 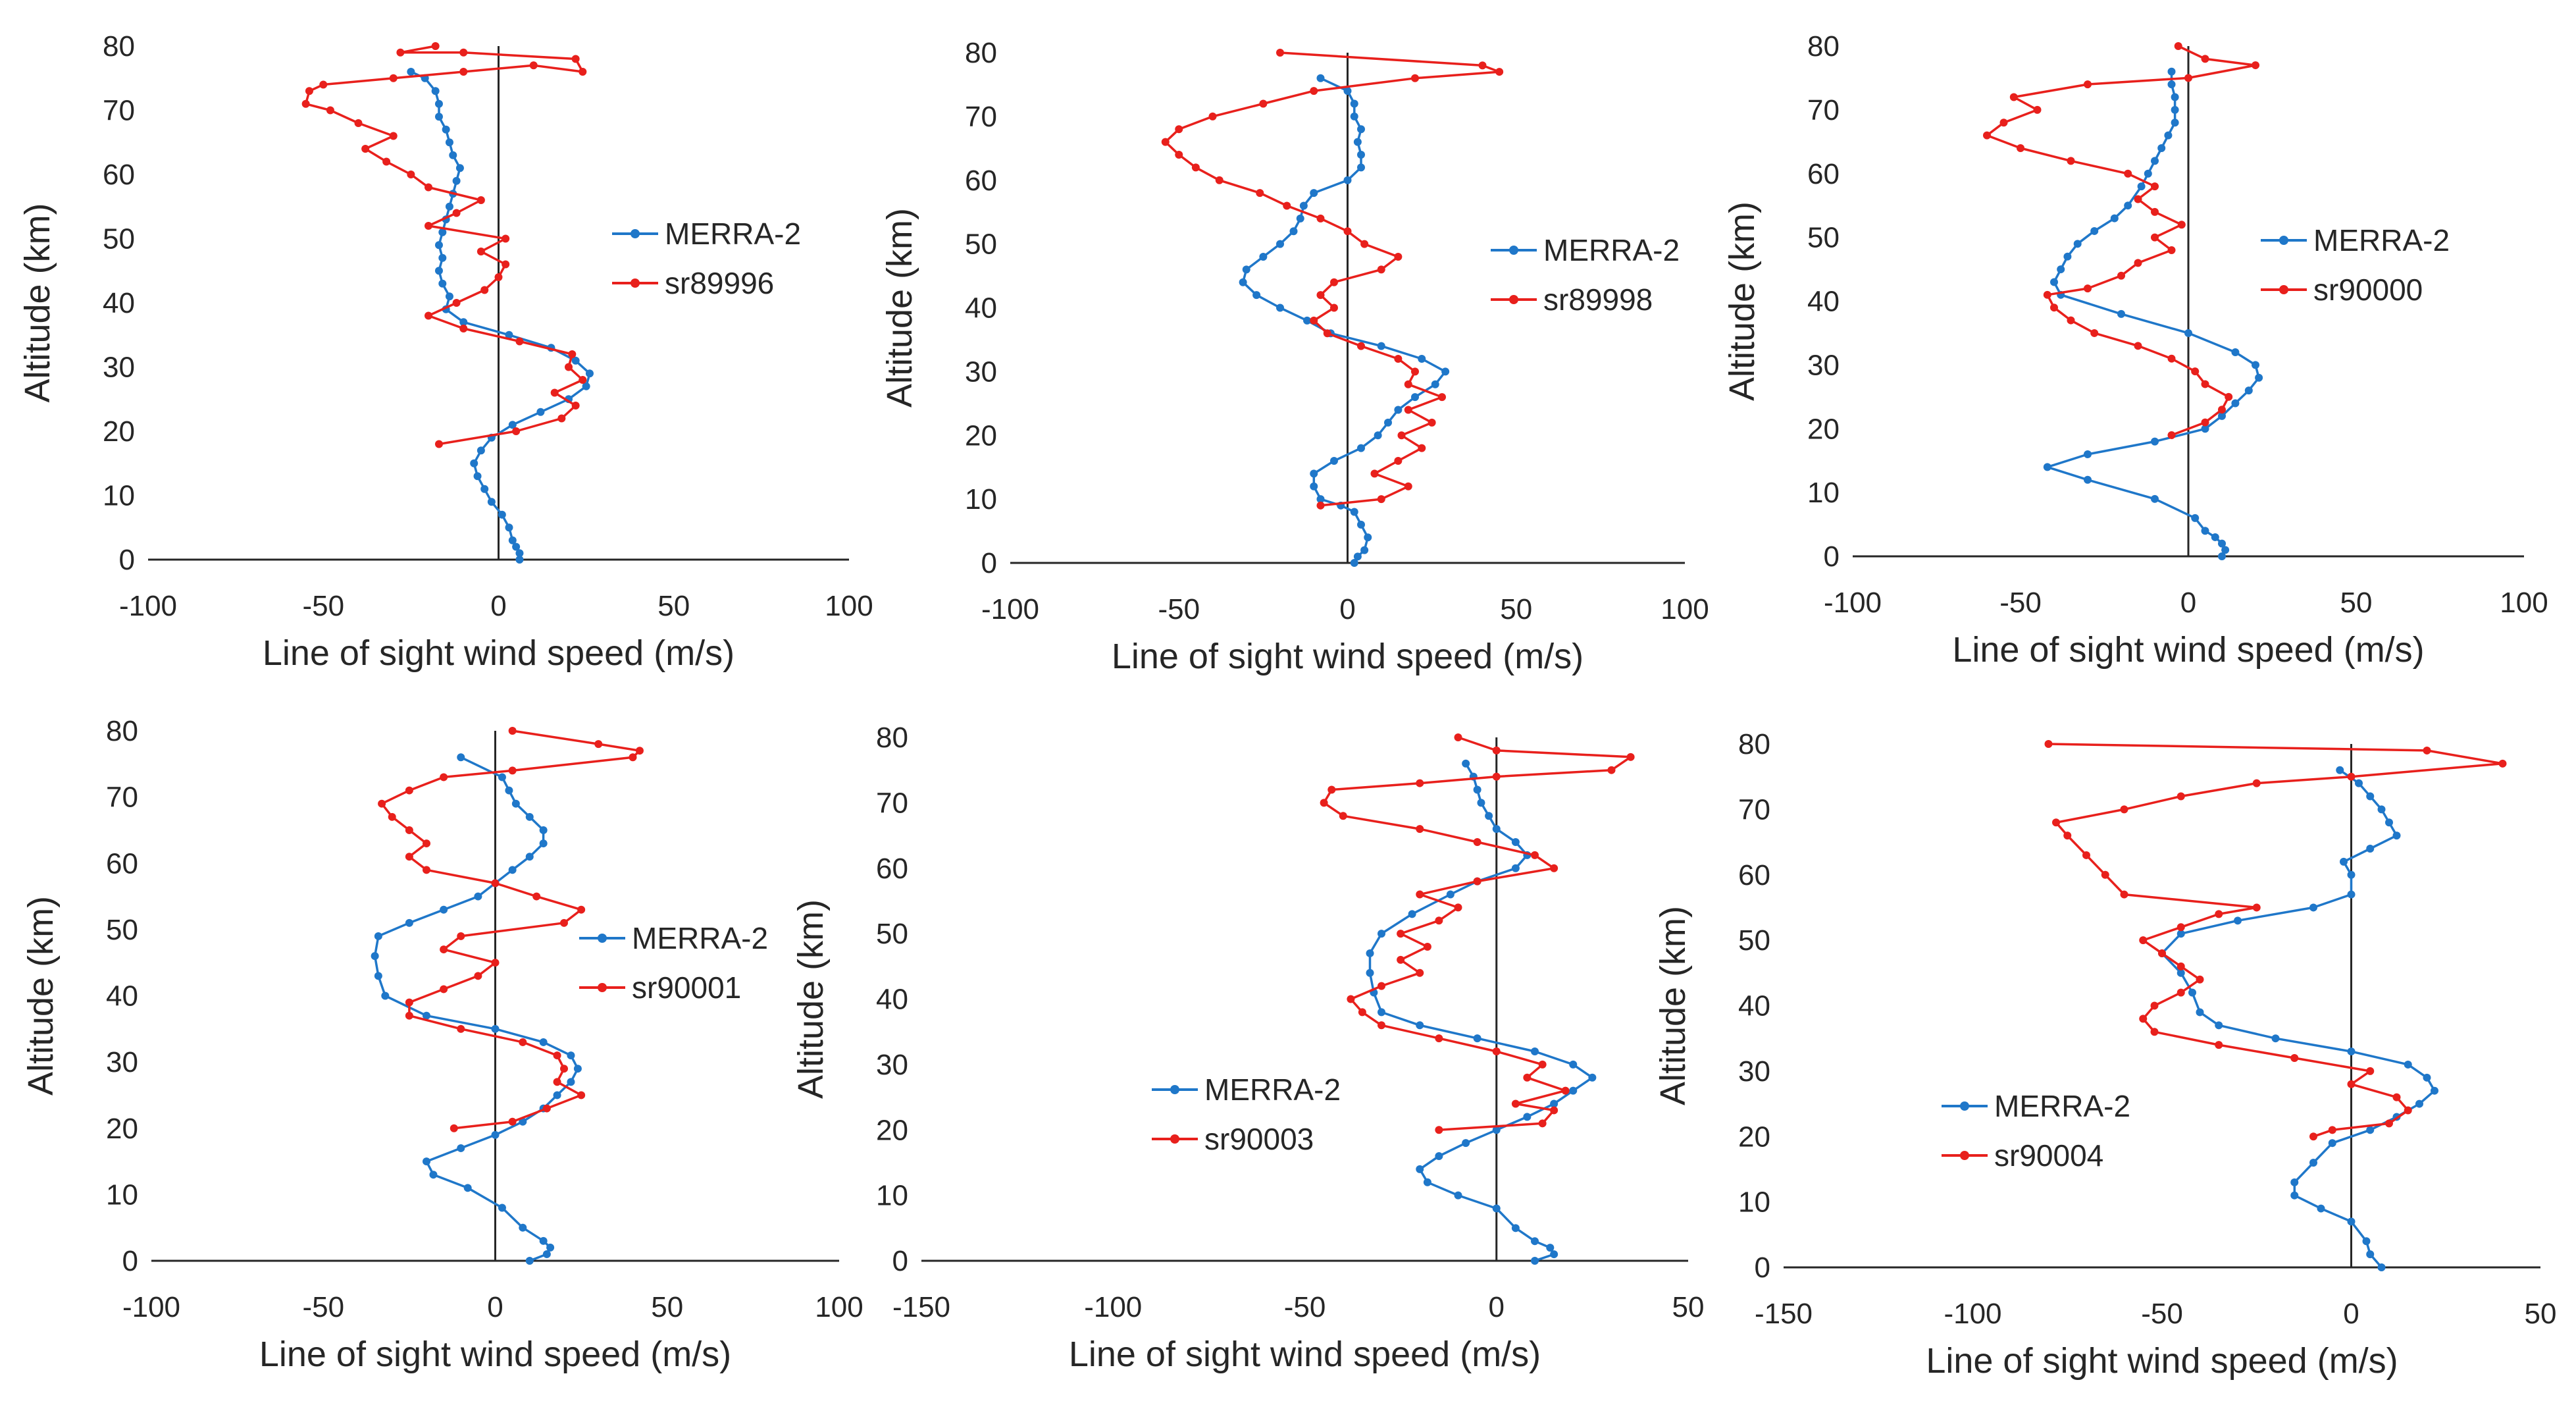 What do you see at coordinates (1754, 1006) in the screenshot?
I see `y-tick-label: 40` at bounding box center [1754, 1006].